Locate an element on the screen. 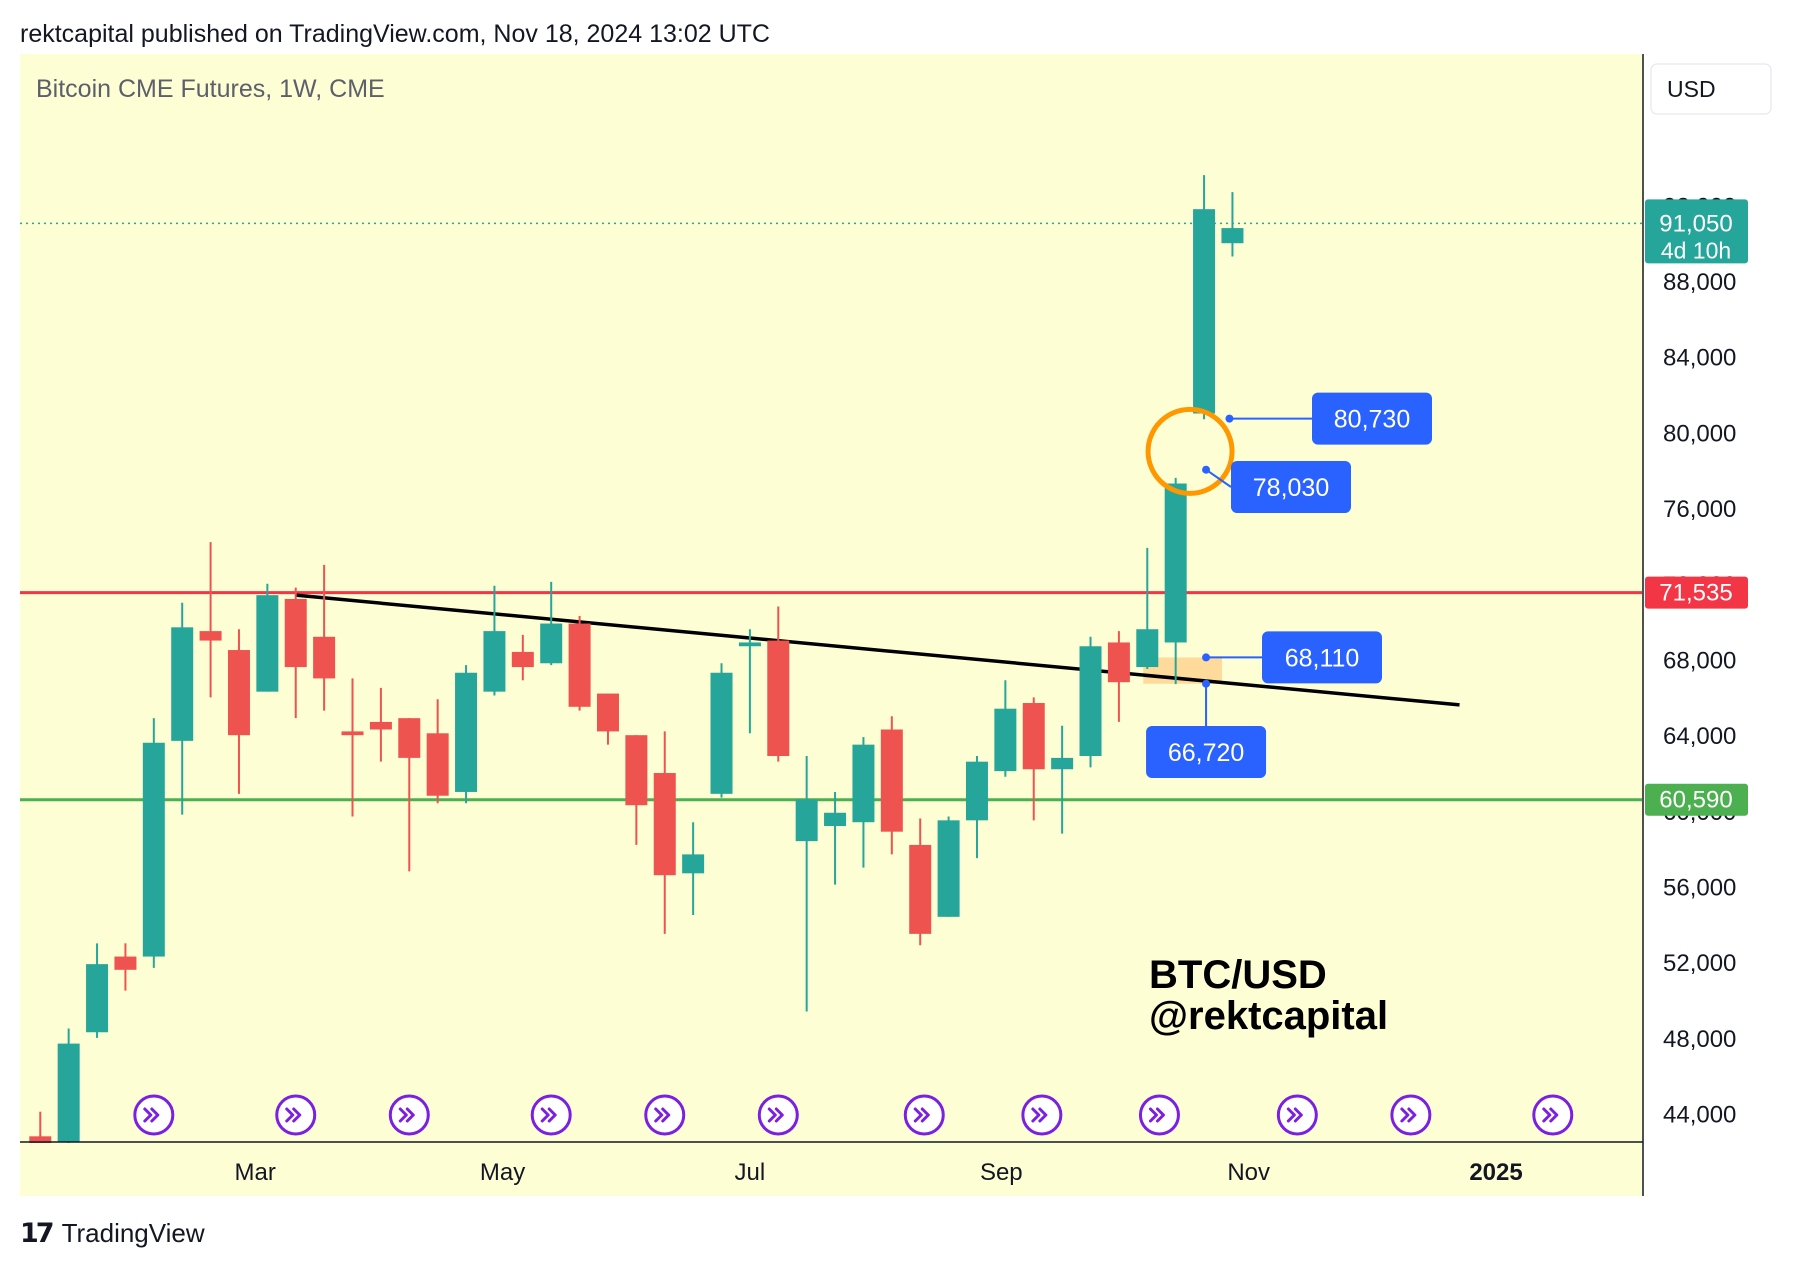  price-callout-80730-box is located at coordinates (1372, 418).